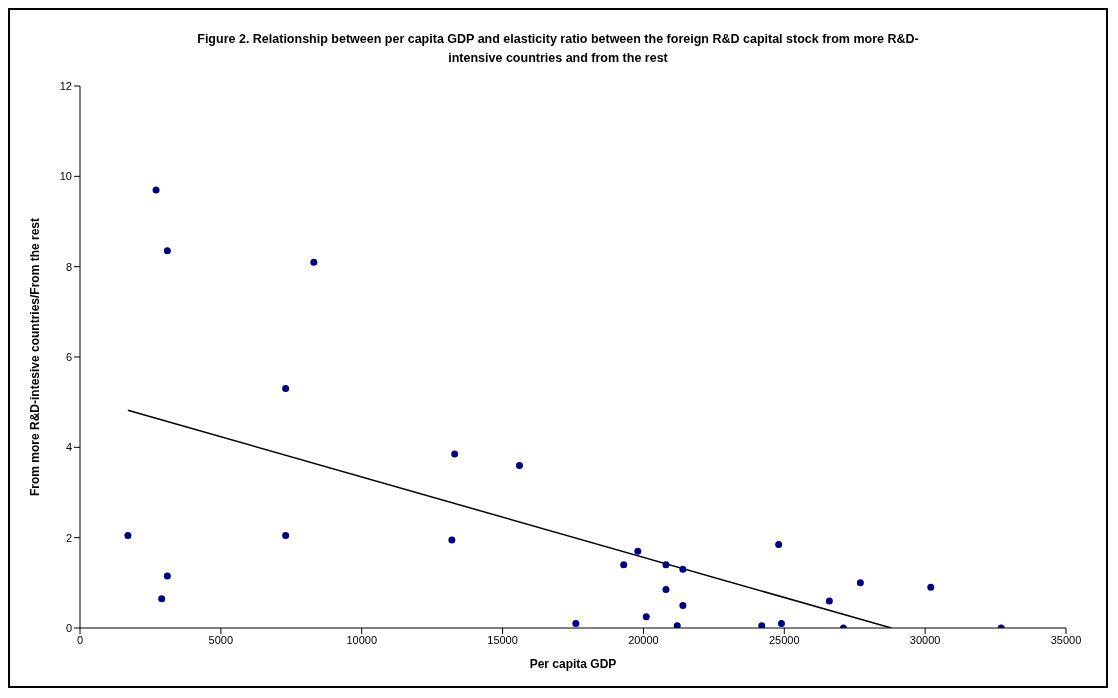 Image resolution: width=1118 pixels, height=698 pixels. Describe the element at coordinates (573, 664) in the screenshot. I see `x-axis-title: Per capita GDP` at that location.